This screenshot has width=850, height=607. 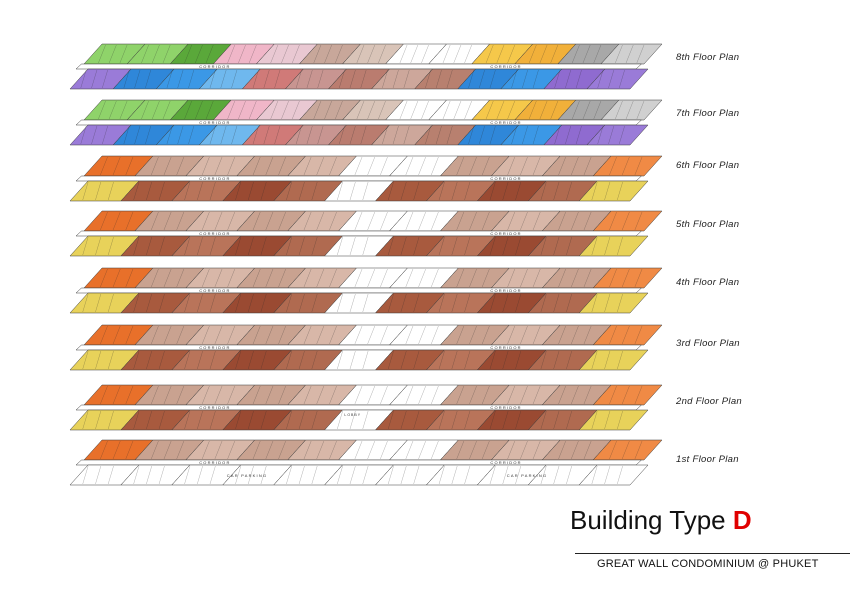 I want to click on corridor, so click(x=359, y=178).